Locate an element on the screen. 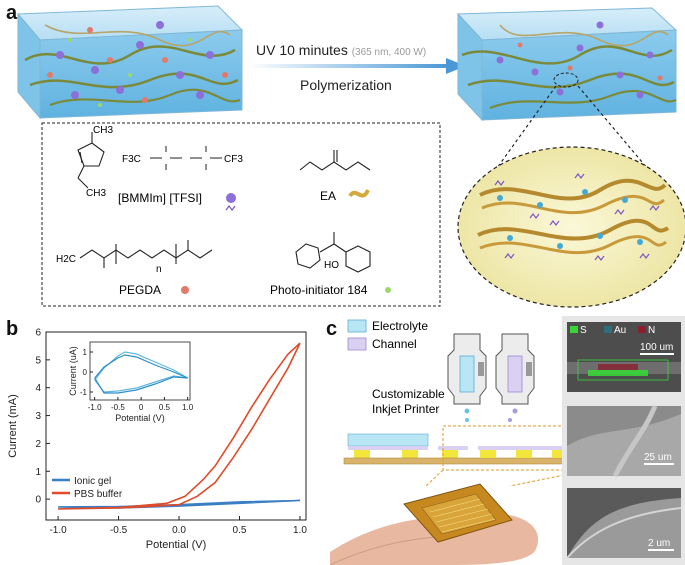 Image resolution: width=685 pixels, height=565 pixels. pegda-h2c: H2C is located at coordinates (66, 259).